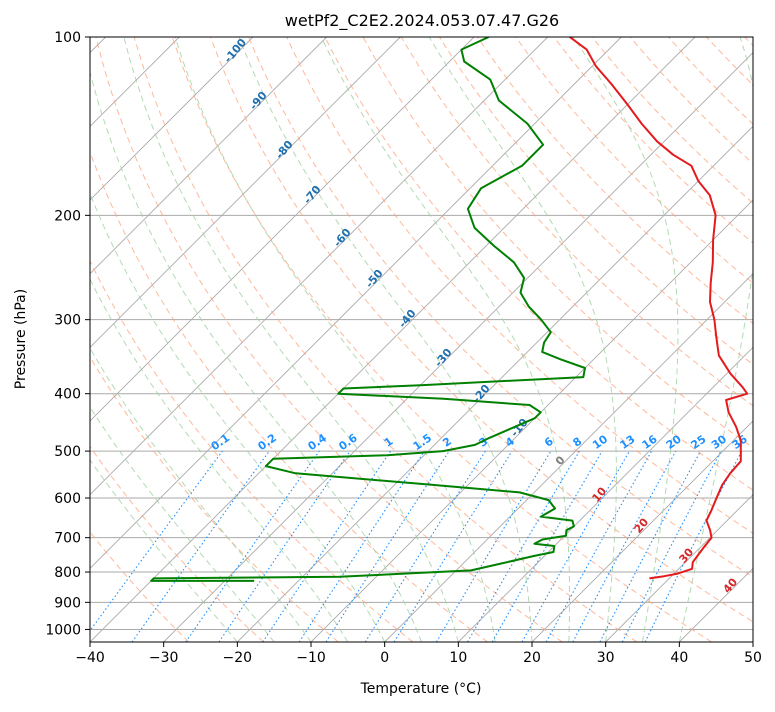 This screenshot has height=712, width=775. I want to click on x-tick-label: −10, so click(311, 658).